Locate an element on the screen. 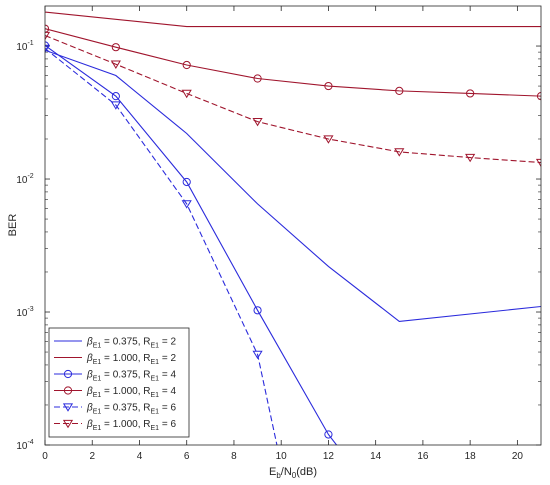 This screenshot has width=550, height=485. x-axis-label-main: E is located at coordinates (272, 472).